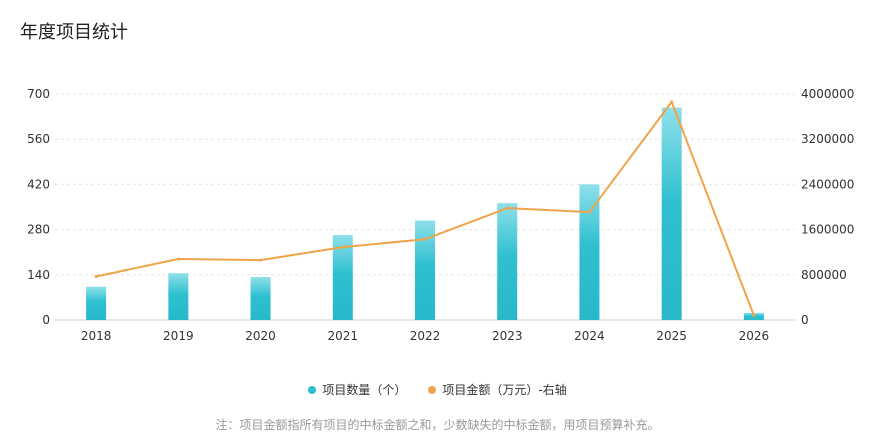 This screenshot has height=448, width=875. Describe the element at coordinates (437, 425) in the screenshot. I see `footnote: 注：项目金额指所有项目的中标金额之和，少数缺失的中标金额，用项目预算补充。` at that location.